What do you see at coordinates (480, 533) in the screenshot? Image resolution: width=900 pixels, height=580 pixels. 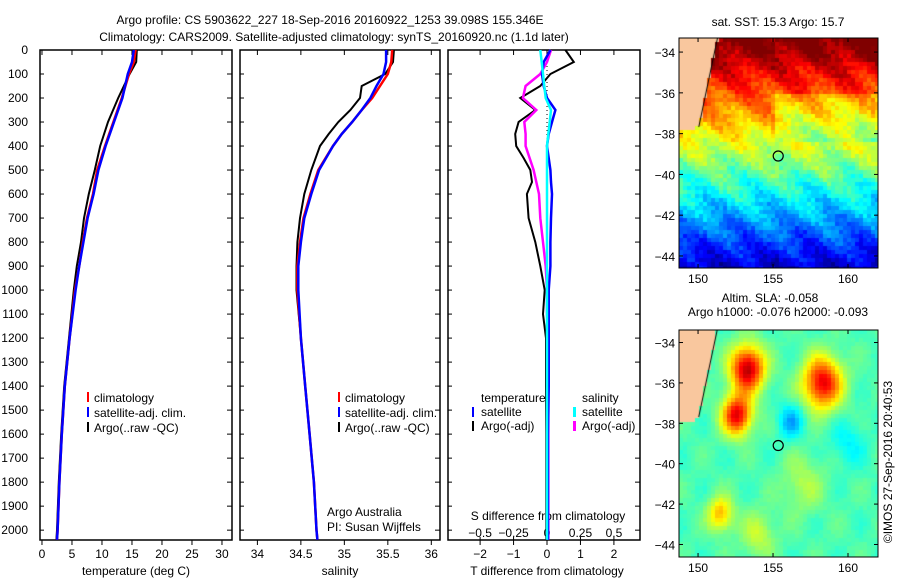 I see `s-tick-label: −0.5` at bounding box center [480, 533].